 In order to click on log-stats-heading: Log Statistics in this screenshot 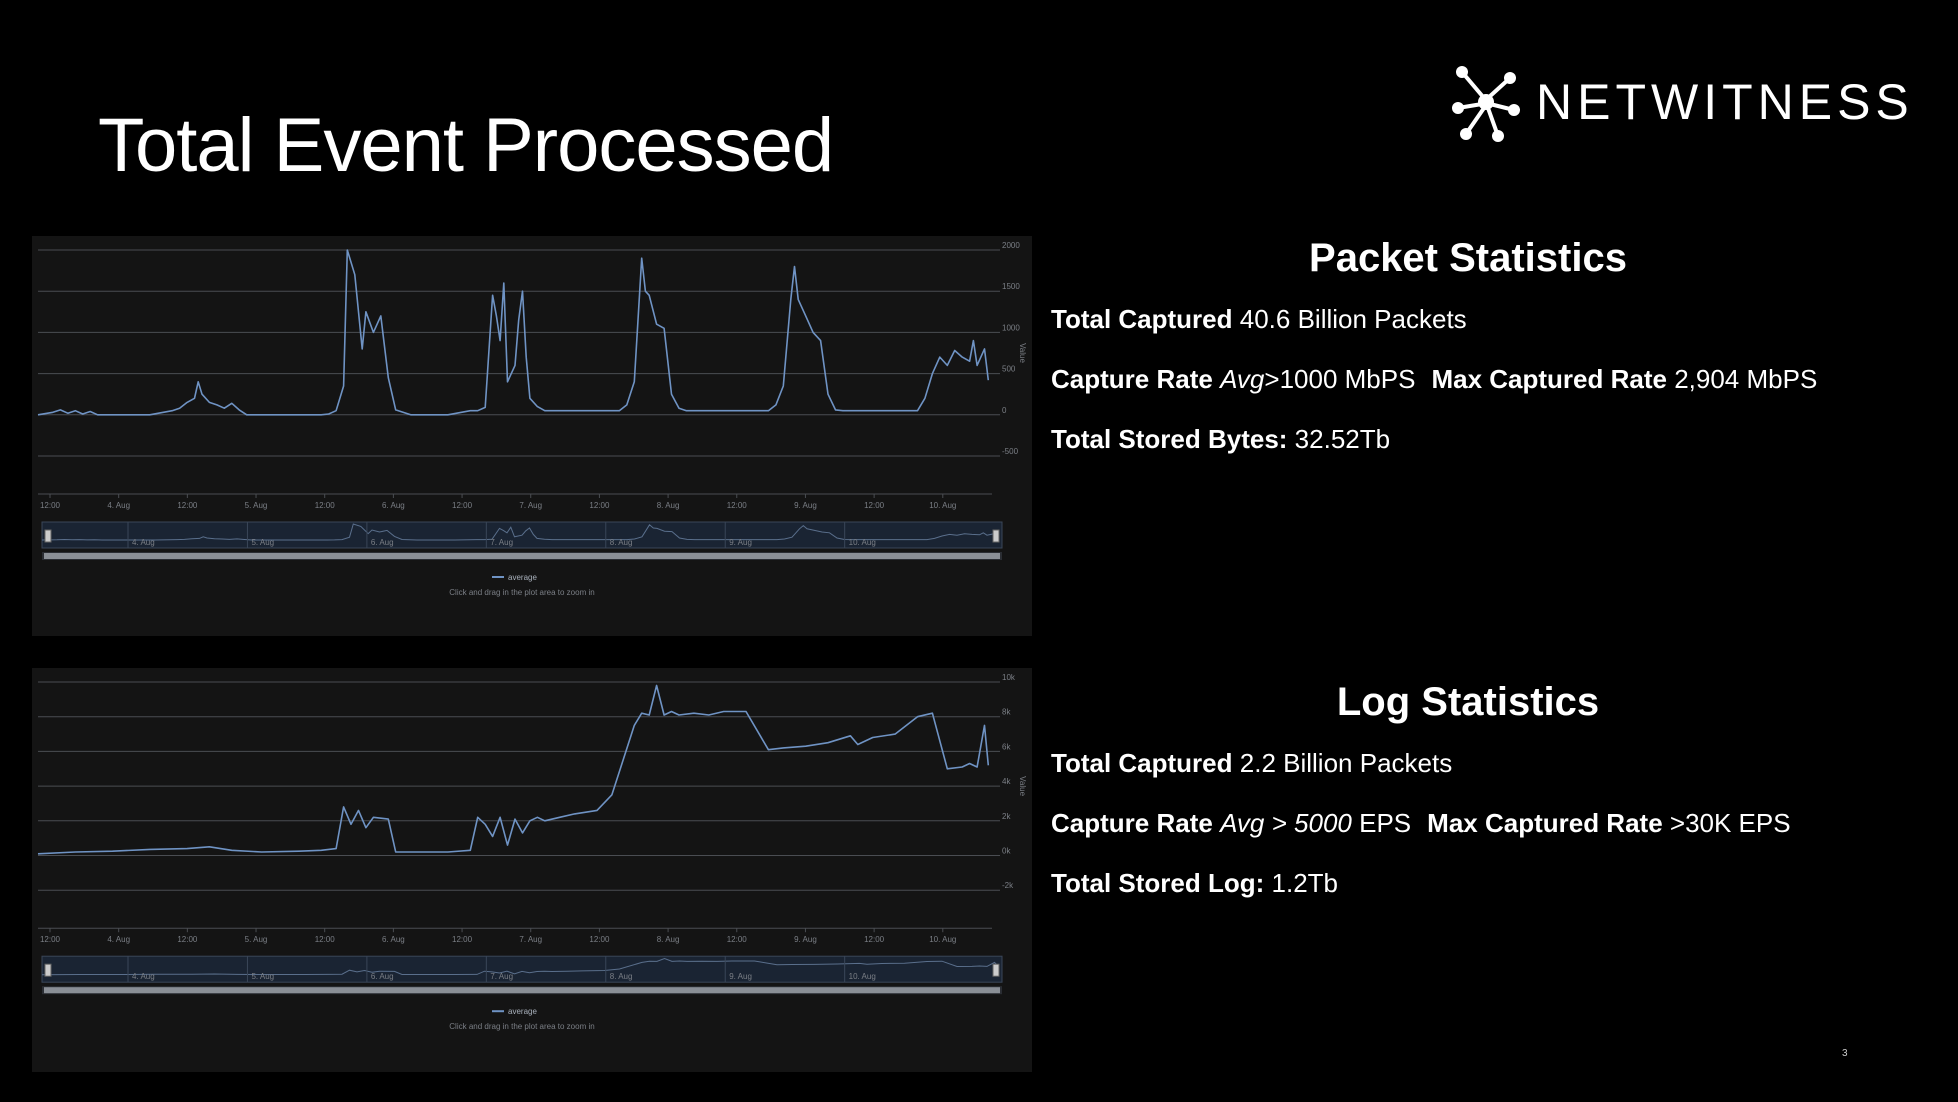, I will do `click(1468, 702)`.